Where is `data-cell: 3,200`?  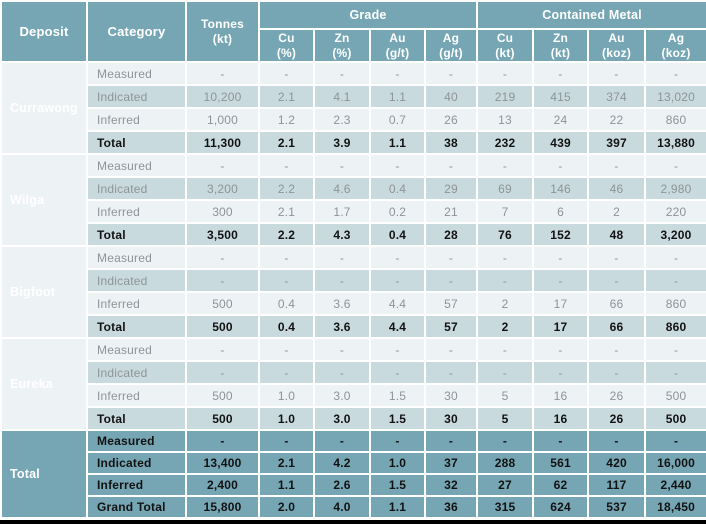
data-cell: 3,200 is located at coordinates (222, 188).